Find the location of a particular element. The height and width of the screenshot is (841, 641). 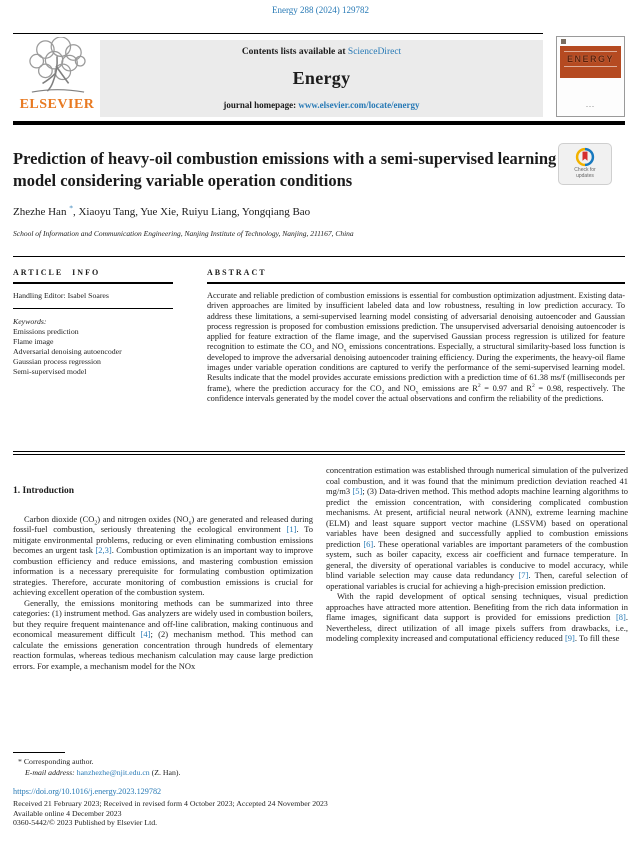

keywords-label: Keywords: is located at coordinates (30, 321).